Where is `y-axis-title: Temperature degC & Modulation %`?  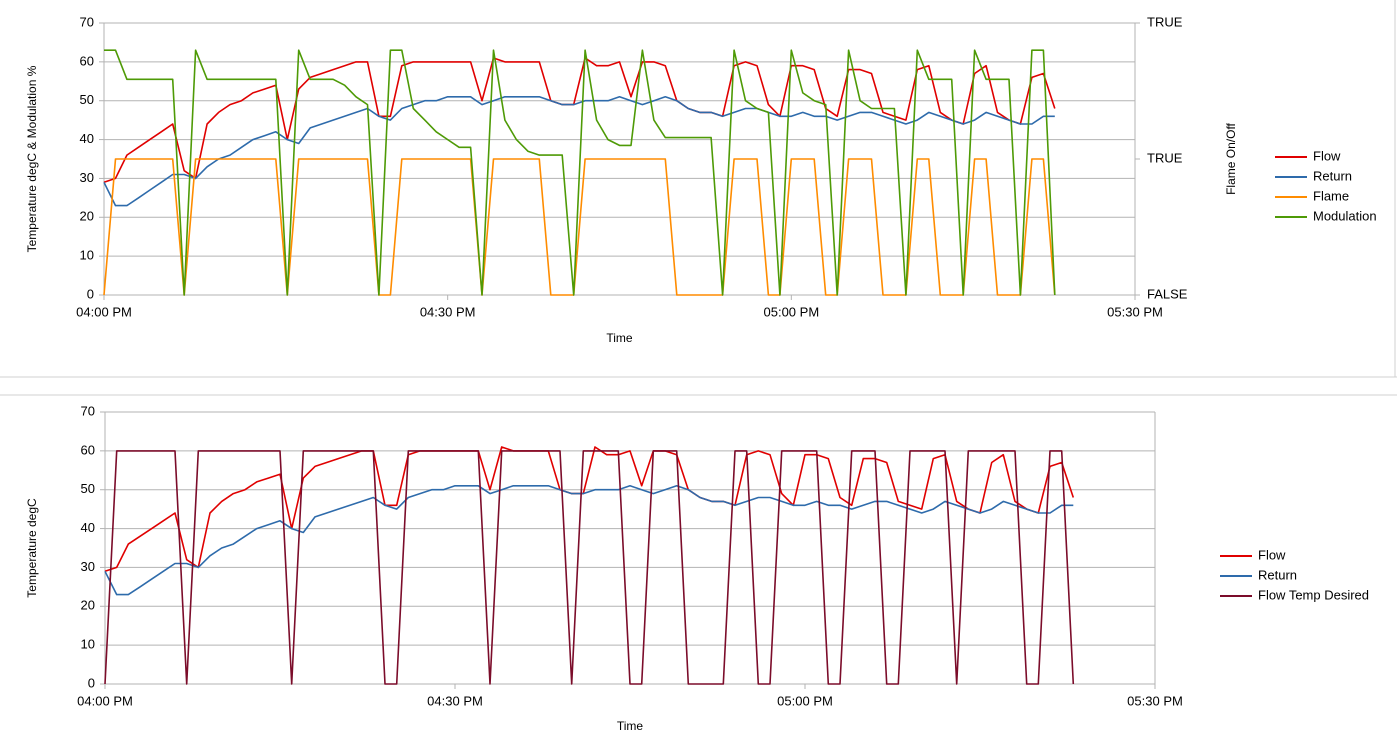
y-axis-title: Temperature degC & Modulation % is located at coordinates (32, 158).